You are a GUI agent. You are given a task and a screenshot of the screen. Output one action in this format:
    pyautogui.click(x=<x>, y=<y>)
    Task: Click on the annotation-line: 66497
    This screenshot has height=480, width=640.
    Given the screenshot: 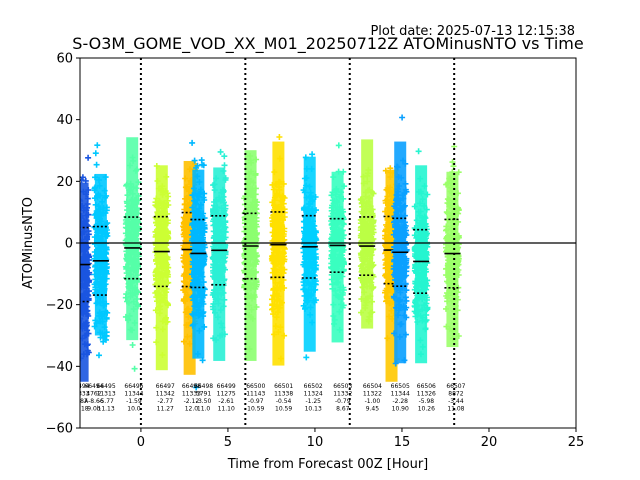 What is the action you would take?
    pyautogui.click(x=165, y=386)
    